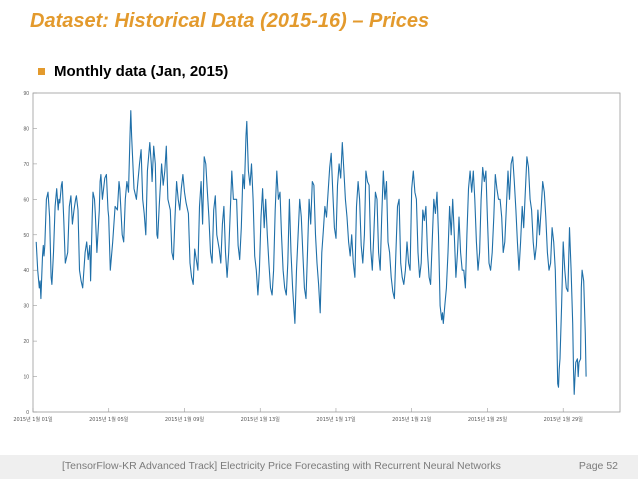  What do you see at coordinates (564, 419) in the screenshot?
I see `x-tick-label: 2015년 1월 29일` at bounding box center [564, 419].